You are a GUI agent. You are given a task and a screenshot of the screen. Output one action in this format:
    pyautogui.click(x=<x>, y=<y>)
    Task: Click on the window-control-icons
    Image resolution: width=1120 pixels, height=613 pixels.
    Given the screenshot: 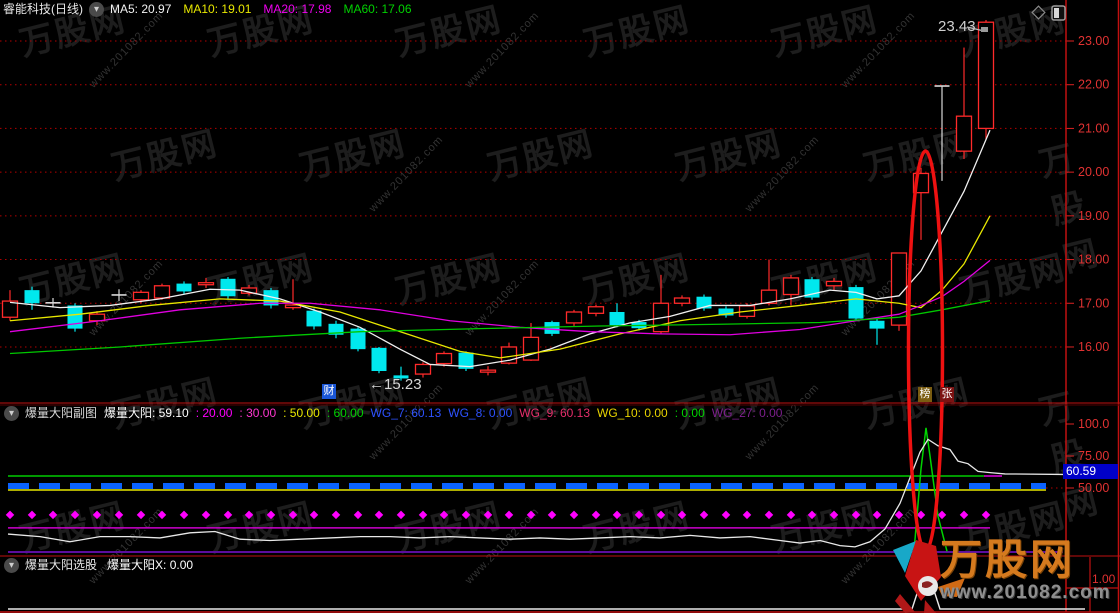 What is the action you would take?
    pyautogui.click(x=1048, y=13)
    